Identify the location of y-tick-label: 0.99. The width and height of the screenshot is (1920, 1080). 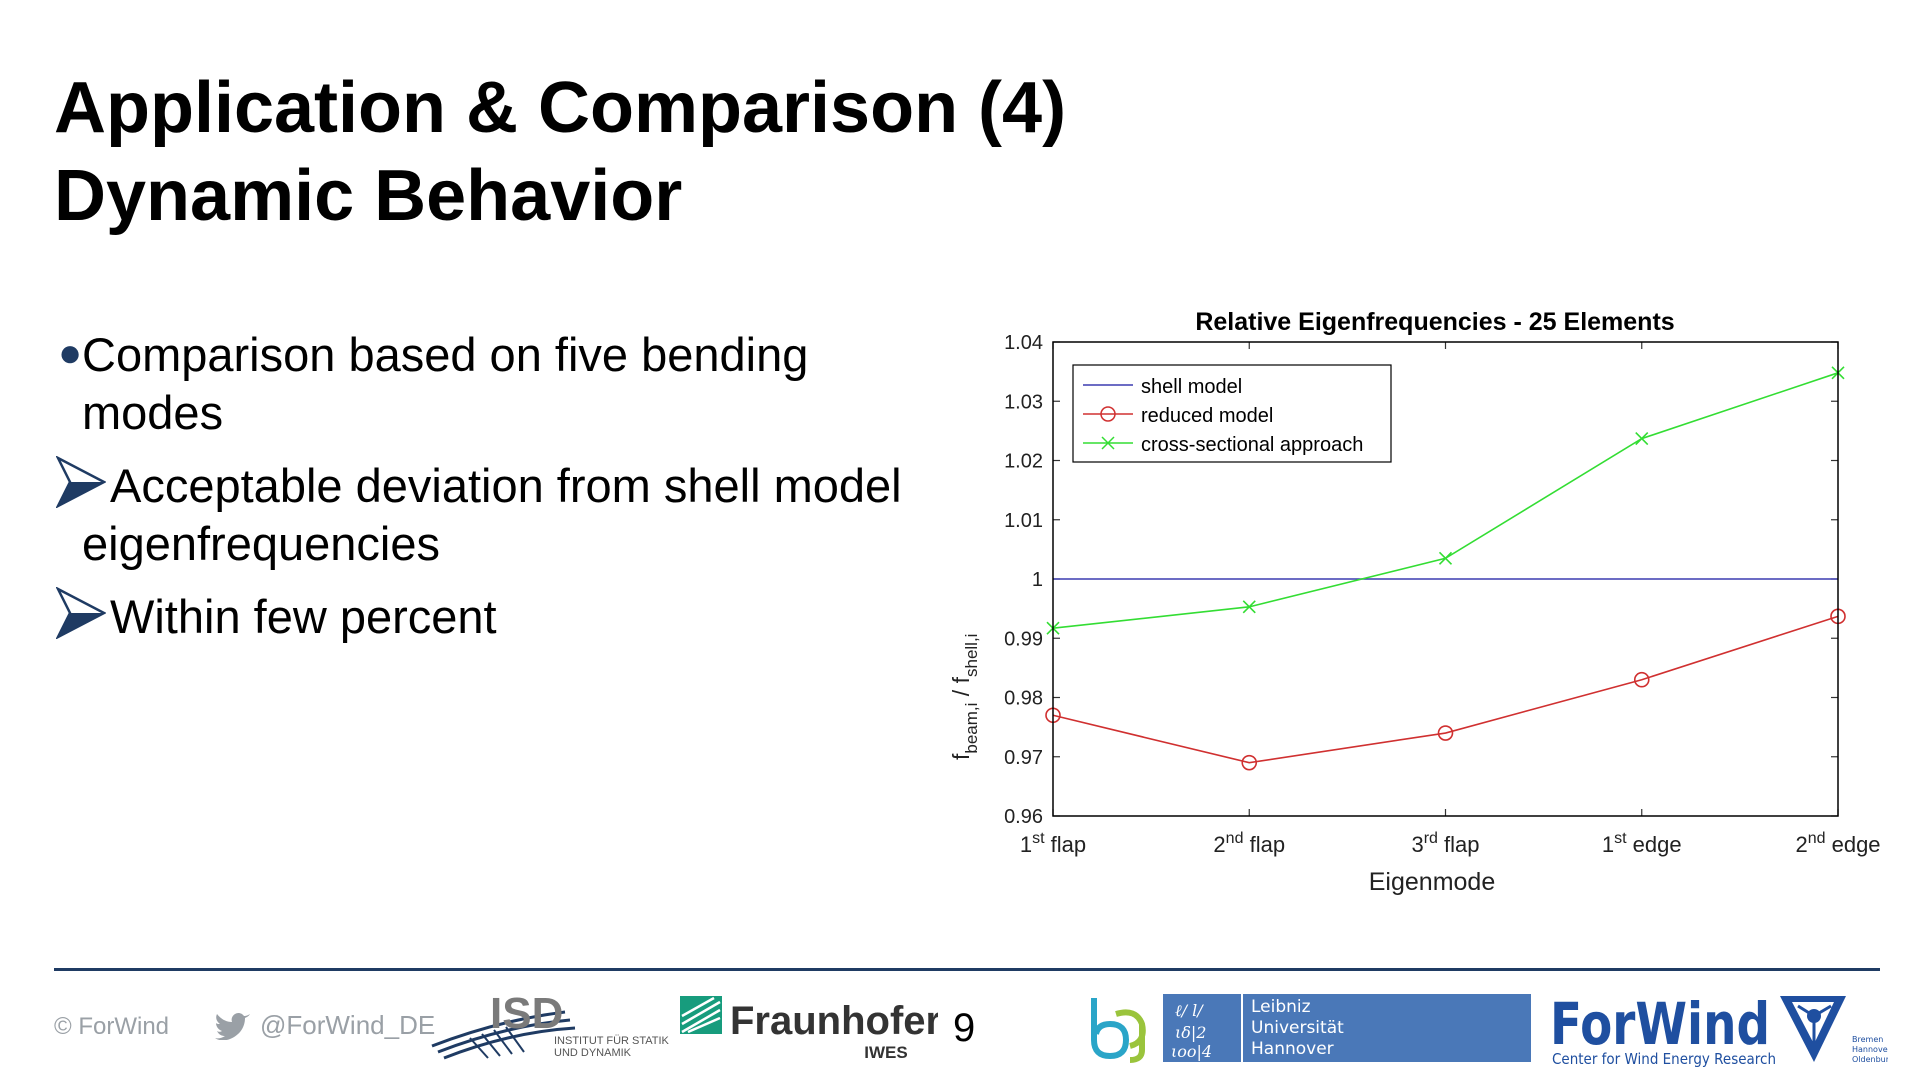
(1023, 639).